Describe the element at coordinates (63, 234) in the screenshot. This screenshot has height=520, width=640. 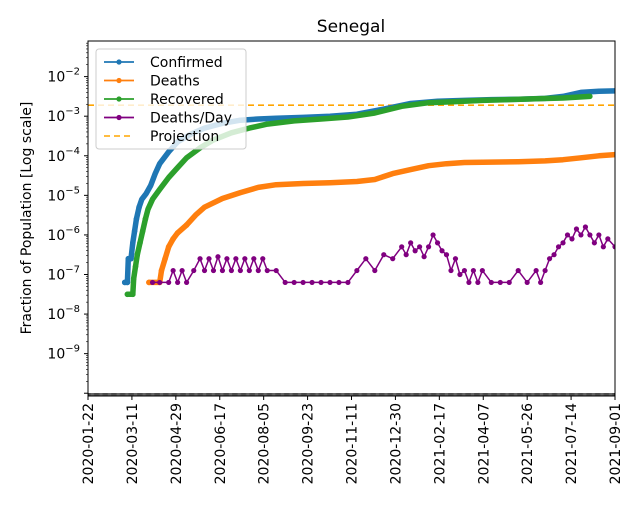
I see `y-tick-label: 10⁻⁶` at that location.